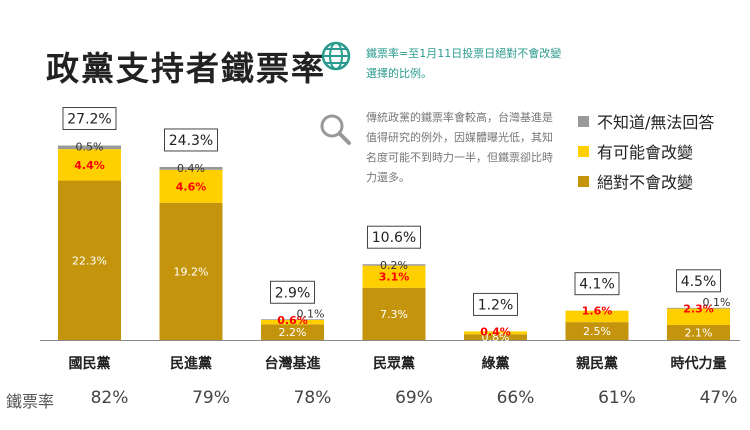 Image resolution: width=750 pixels, height=430 pixels. I want to click on data-label-unknown-6: 0.1%, so click(717, 302).